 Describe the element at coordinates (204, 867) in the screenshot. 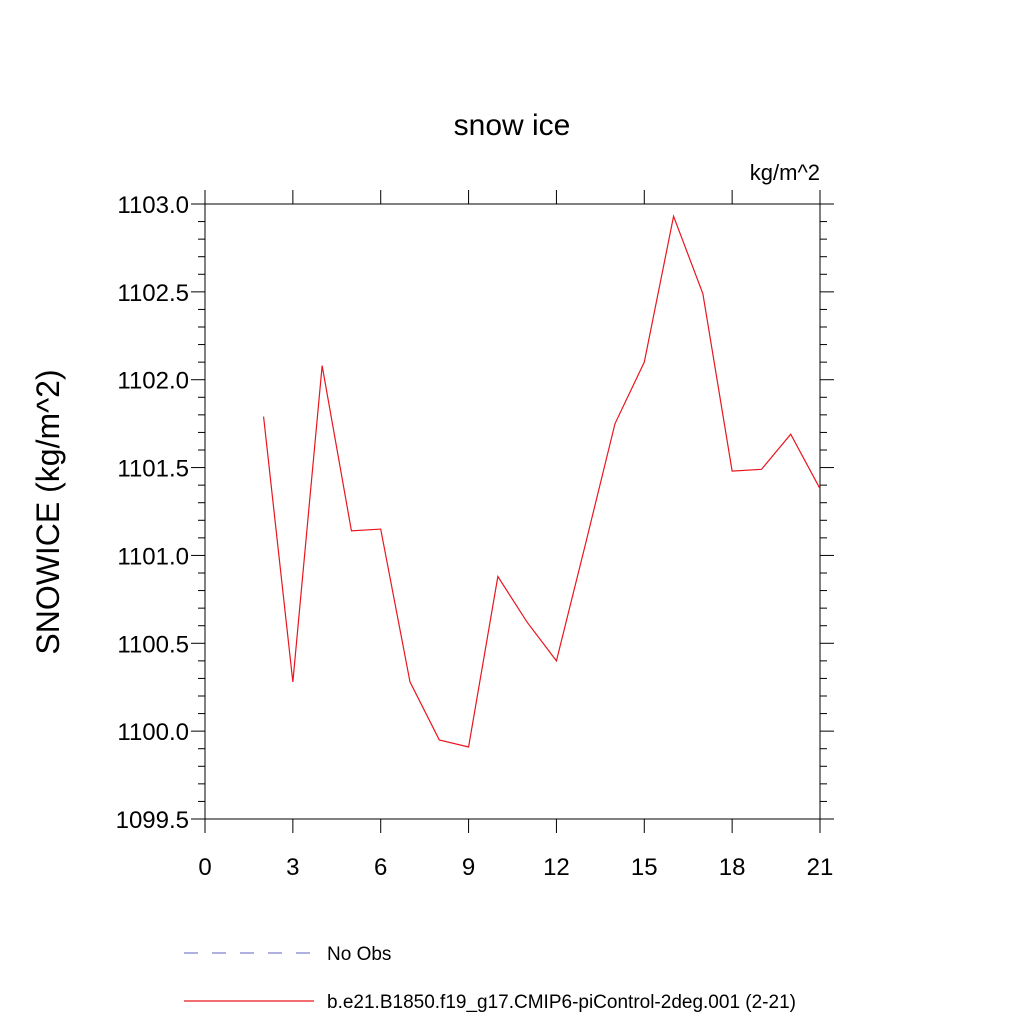

I see `x-tick-label: 0` at that location.